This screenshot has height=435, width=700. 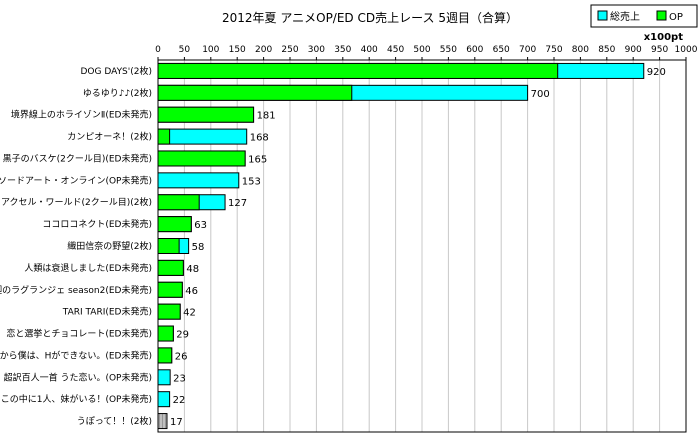 I want to click on value-label: 127, so click(x=237, y=203).